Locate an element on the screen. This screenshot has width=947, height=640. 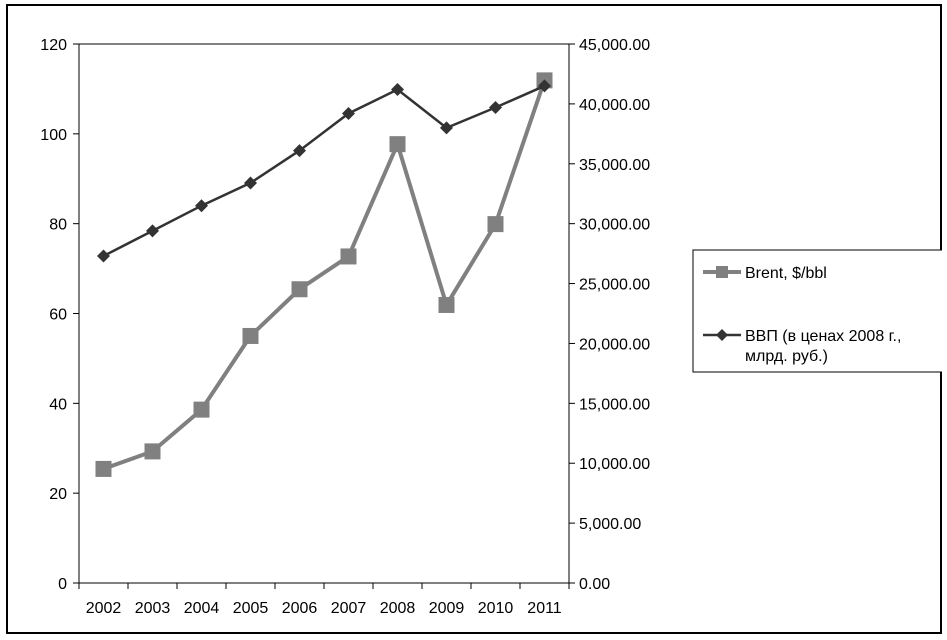
legend-entry-label: млрд. руб.) is located at coordinates (786, 356).